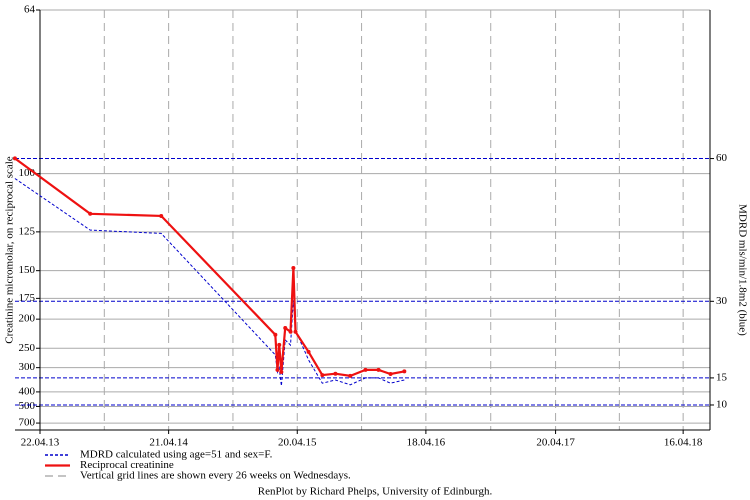  I want to click on y2-axis-label: MDRD mls/min/1.8m2 (blue), so click(742, 270).